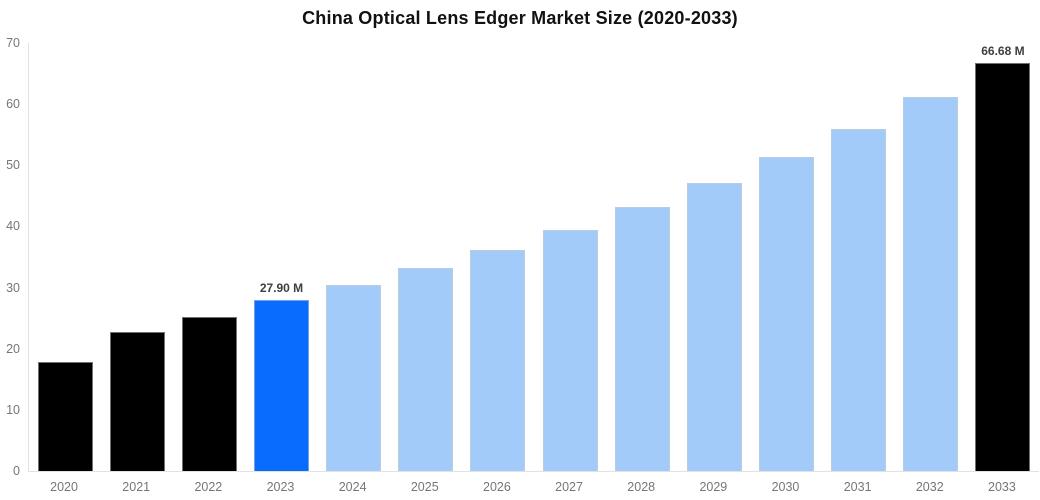 The image size is (1040, 500). I want to click on bar-value-label-2023: 27.90 M, so click(281, 288).